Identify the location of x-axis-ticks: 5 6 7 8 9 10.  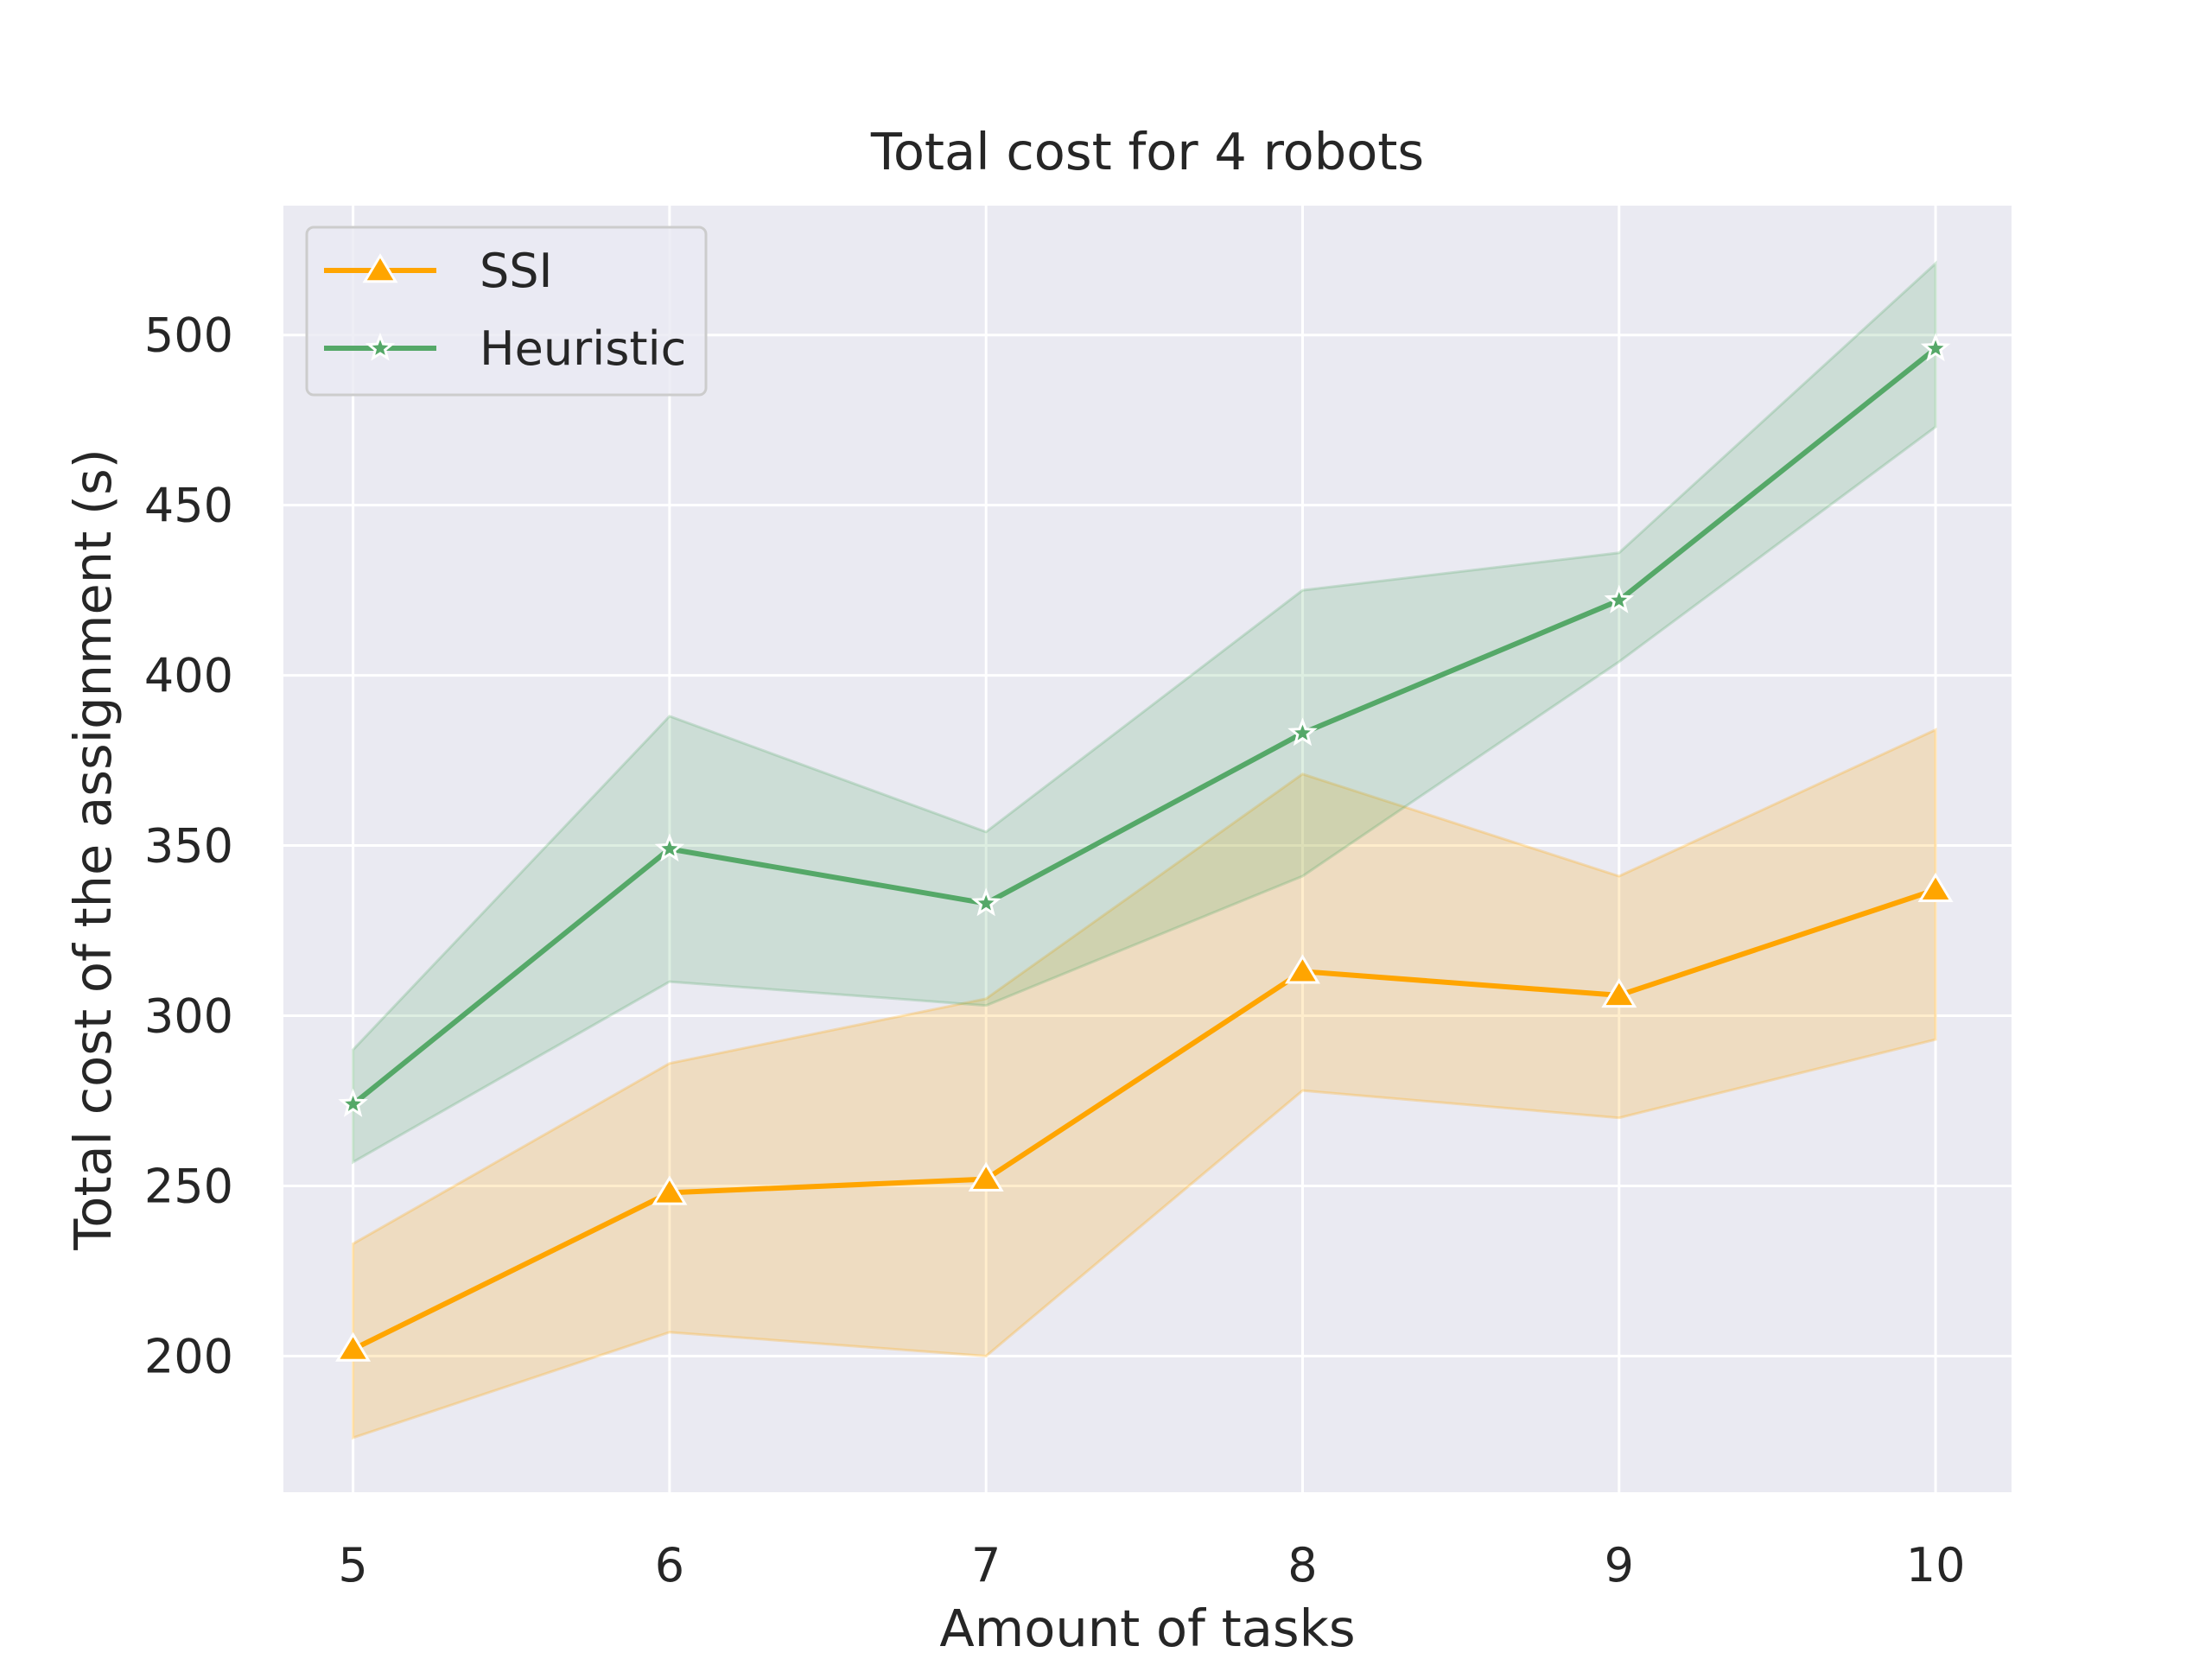
(1151, 1565).